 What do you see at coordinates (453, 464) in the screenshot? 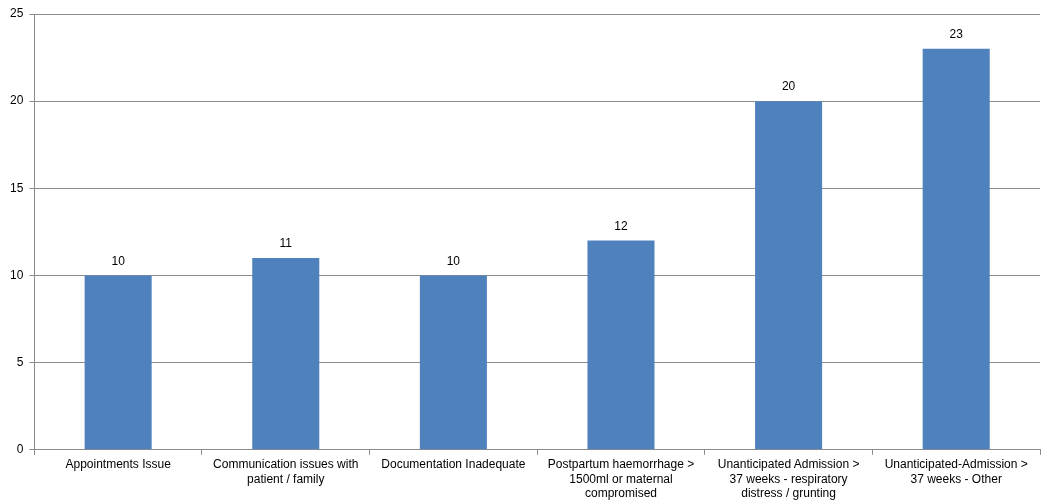
I see `x-tick-label: Documentation Inadequate` at bounding box center [453, 464].